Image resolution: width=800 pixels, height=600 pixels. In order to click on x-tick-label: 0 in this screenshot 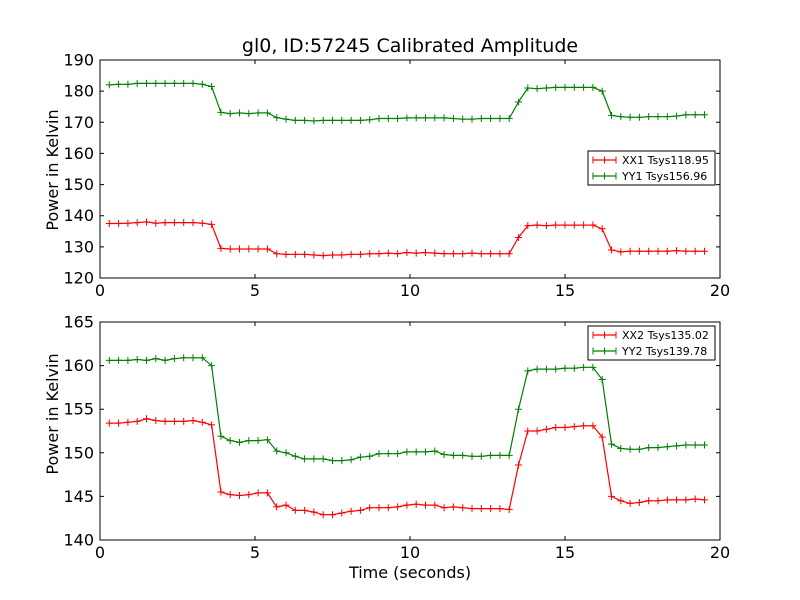, I will do `click(100, 290)`.